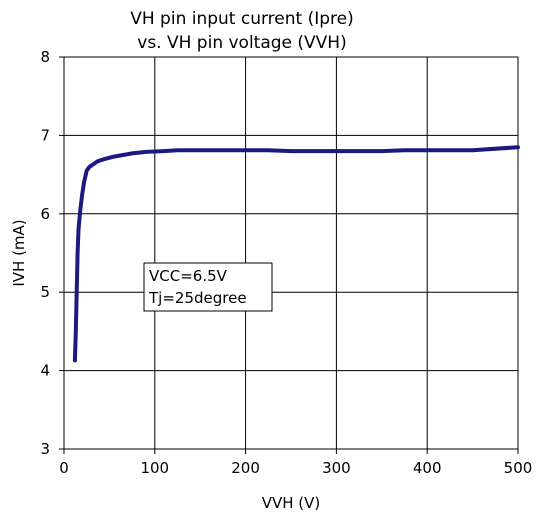  I want to click on x-tick-label: 500, so click(518, 468).